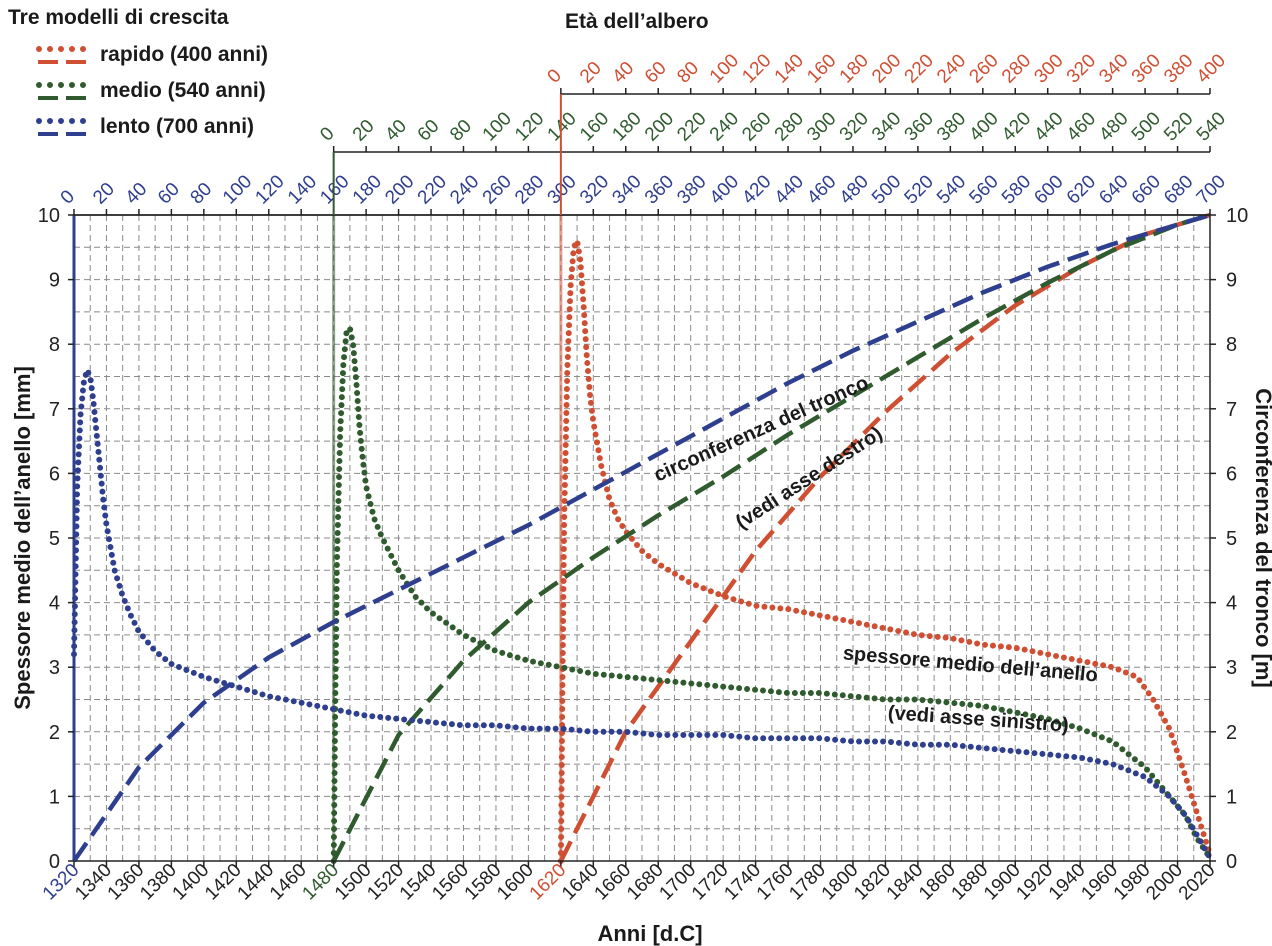 This screenshot has width=1272, height=946. I want to click on x-tick-label: 1940, so click(1067, 882).